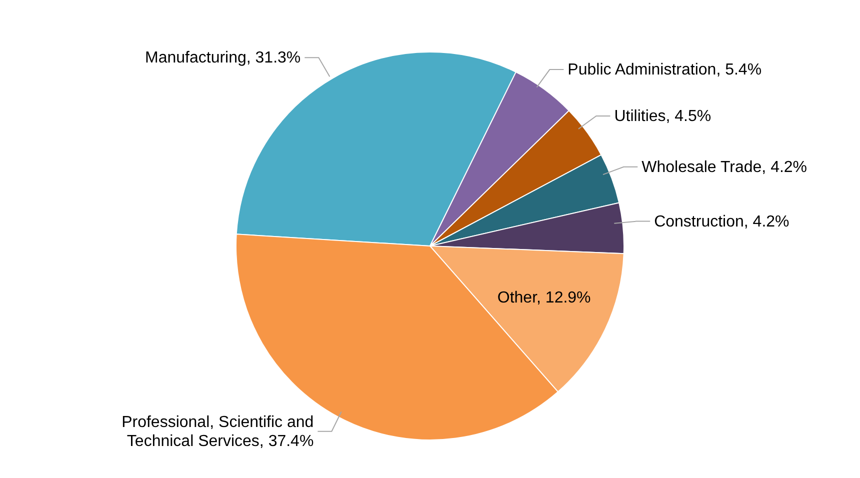 The image size is (860, 478). Describe the element at coordinates (663, 115) in the screenshot. I see `slice-label: Utilities, 4.5%` at that location.